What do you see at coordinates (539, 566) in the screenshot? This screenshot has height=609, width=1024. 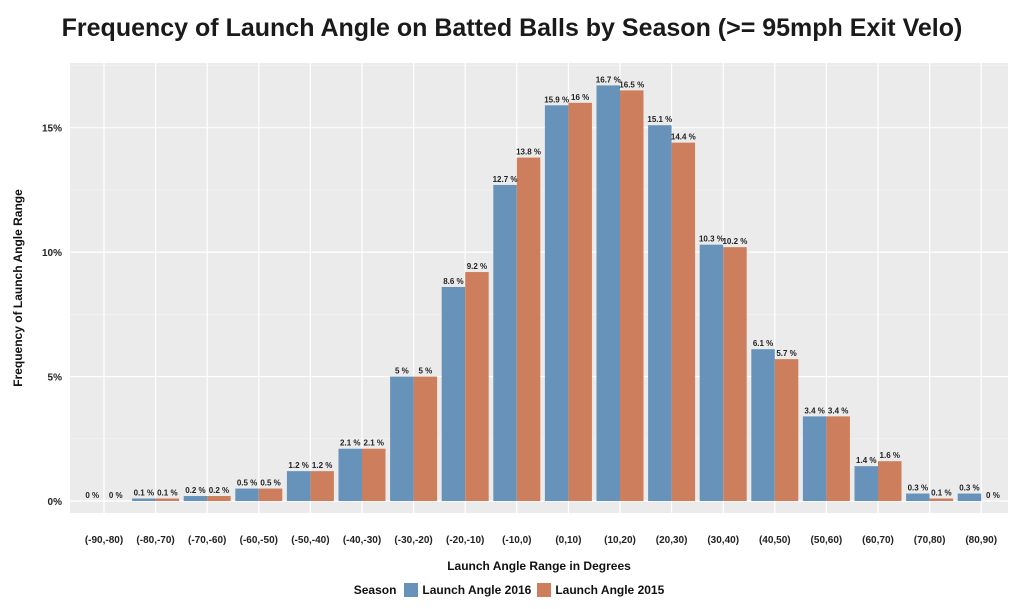 I see `x-axis-label: Launch Angle Range in Degrees` at bounding box center [539, 566].